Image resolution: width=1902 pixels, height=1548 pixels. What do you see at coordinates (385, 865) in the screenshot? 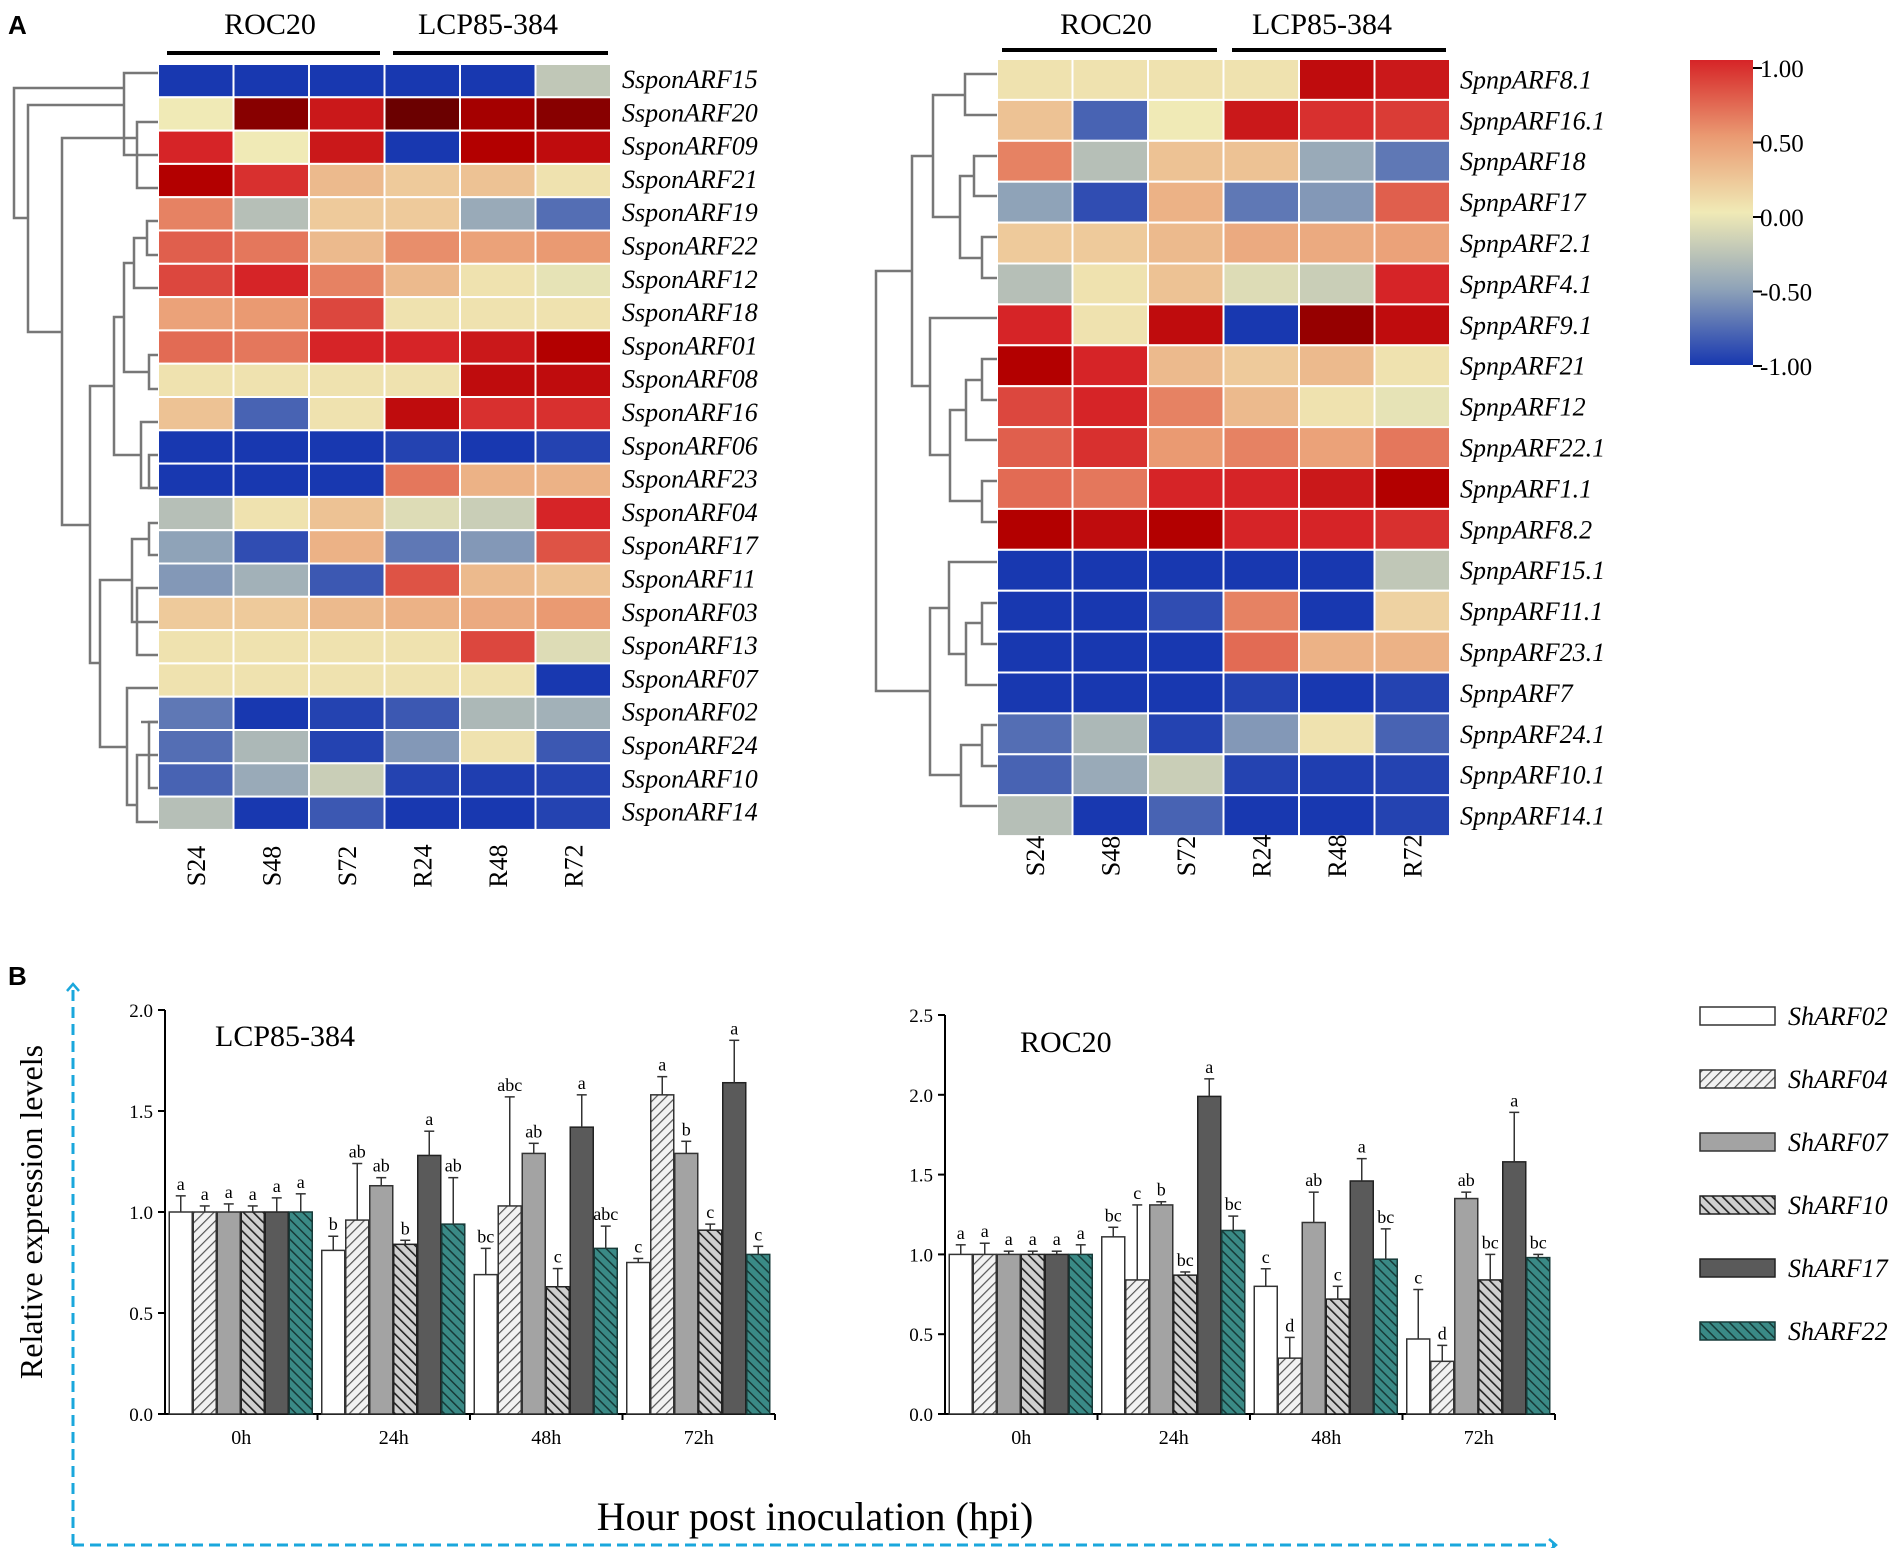
I see `heatmap-left-column-labels: S24 S48 S72 R24 R48 R72` at bounding box center [385, 865].